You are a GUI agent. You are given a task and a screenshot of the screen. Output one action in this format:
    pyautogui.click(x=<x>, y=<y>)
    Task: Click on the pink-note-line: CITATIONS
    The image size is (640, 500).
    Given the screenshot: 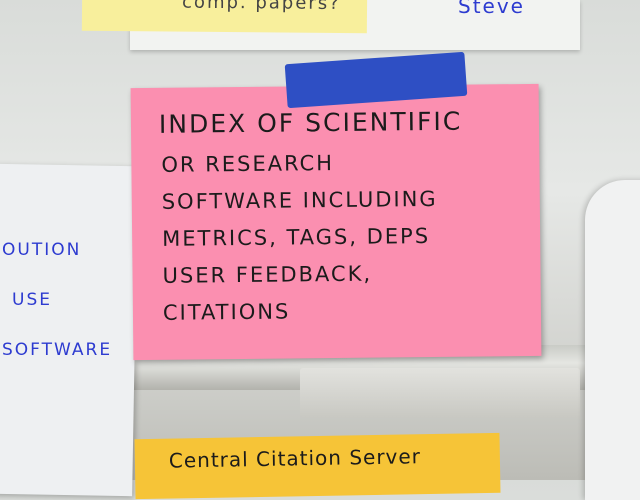 What is the action you would take?
    pyautogui.click(x=226, y=312)
    